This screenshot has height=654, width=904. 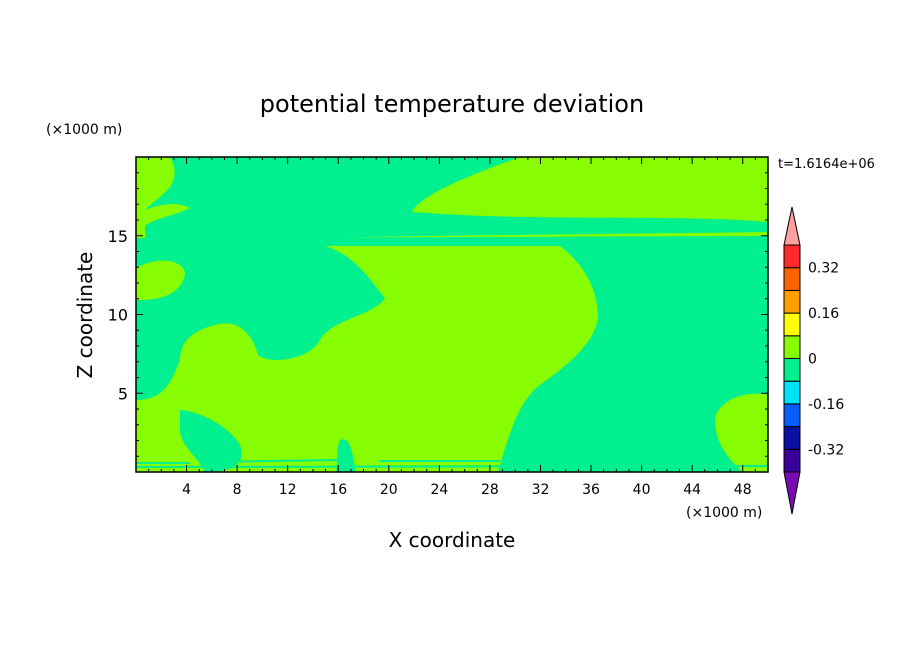 I want to click on x-tick-label: 32, so click(x=541, y=490).